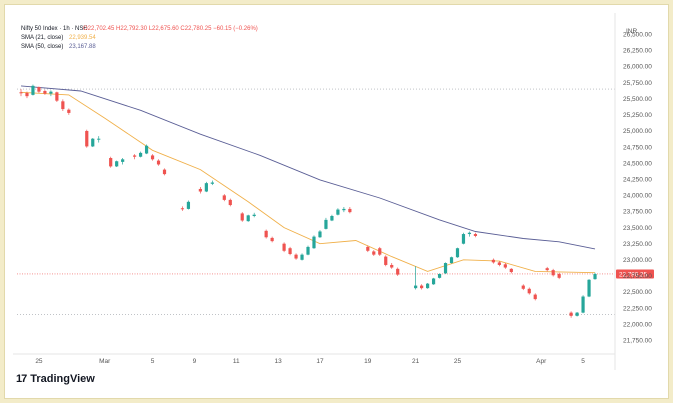 The image size is (673, 403). What do you see at coordinates (637, 244) in the screenshot?
I see `y-tick-label: 23,250.00` at bounding box center [637, 244].